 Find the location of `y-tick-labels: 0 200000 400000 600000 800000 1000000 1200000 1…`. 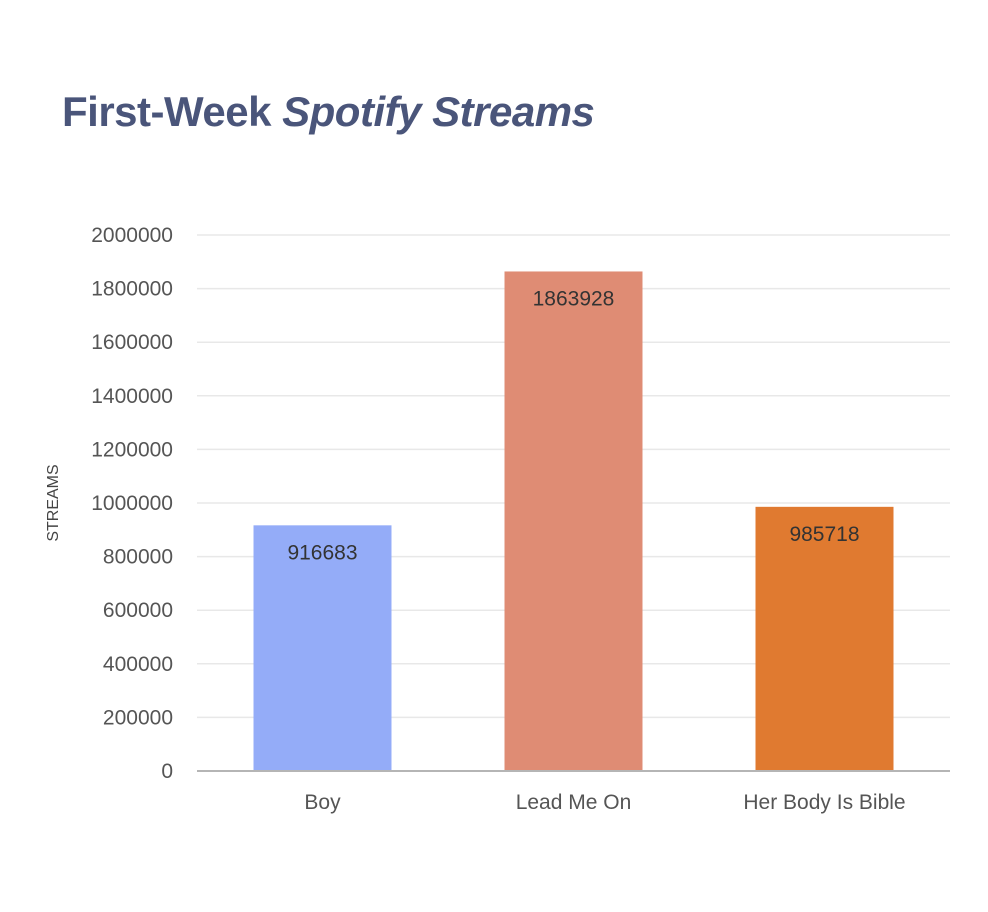

y-tick-labels: 0 200000 400000 600000 800000 1000000 1200000 1… is located at coordinates (132, 503).